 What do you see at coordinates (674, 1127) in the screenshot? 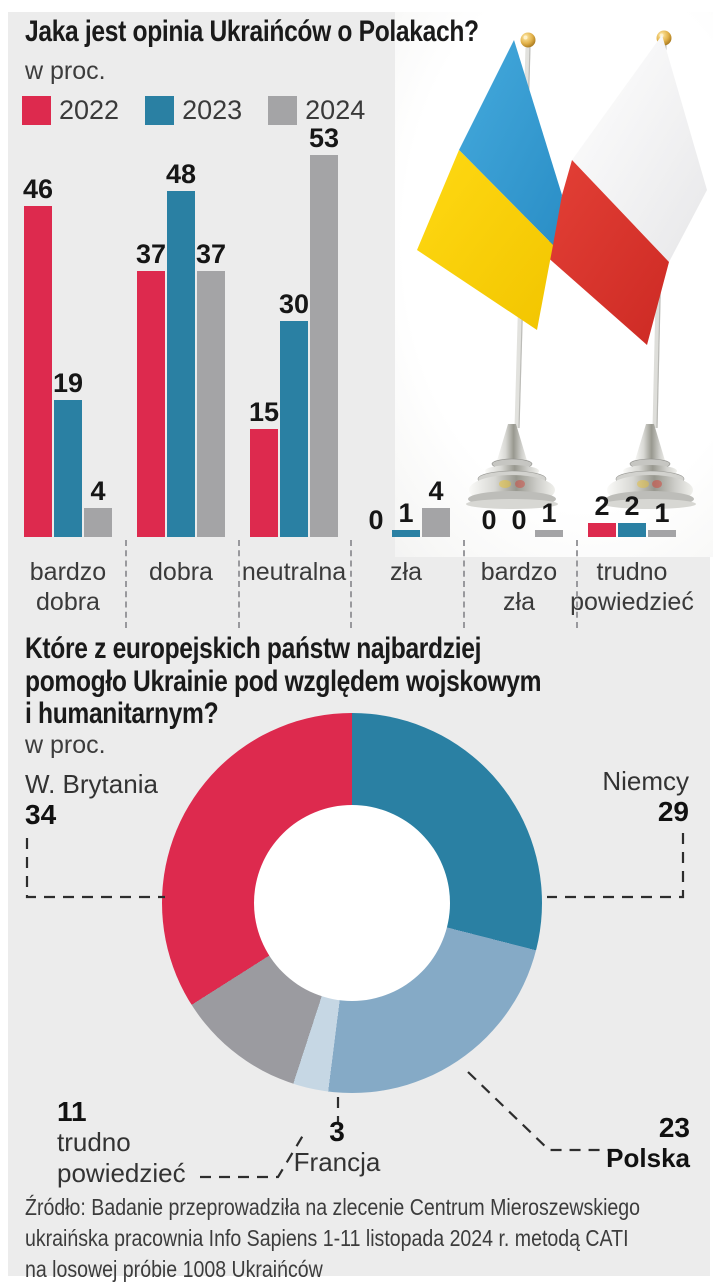
I see `slice-value: 23` at bounding box center [674, 1127].